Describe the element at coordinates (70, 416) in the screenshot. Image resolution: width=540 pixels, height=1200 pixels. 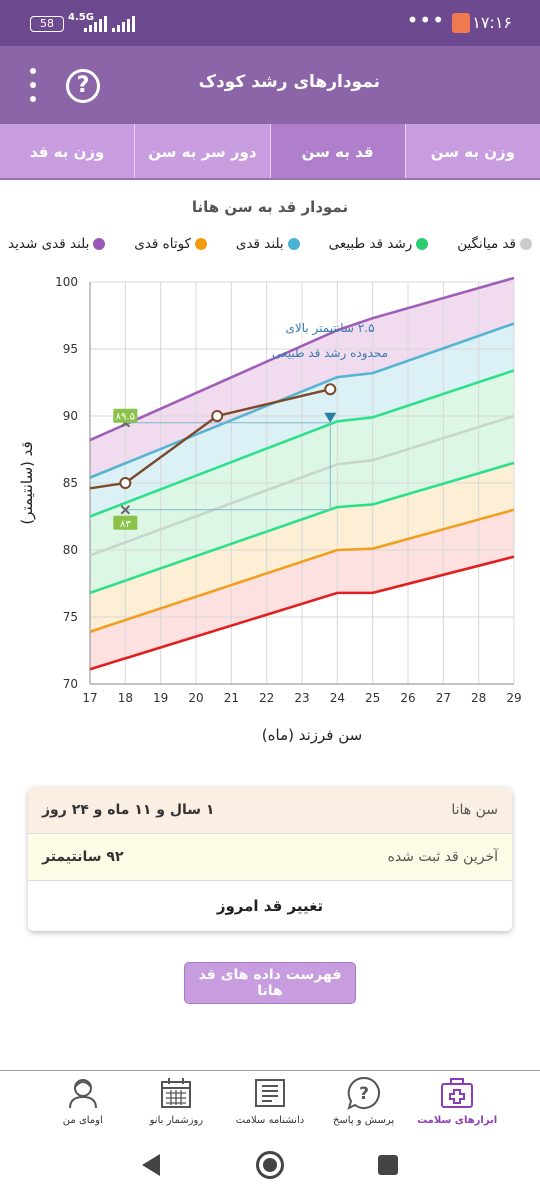
I see `y-tick-label: 90` at that location.